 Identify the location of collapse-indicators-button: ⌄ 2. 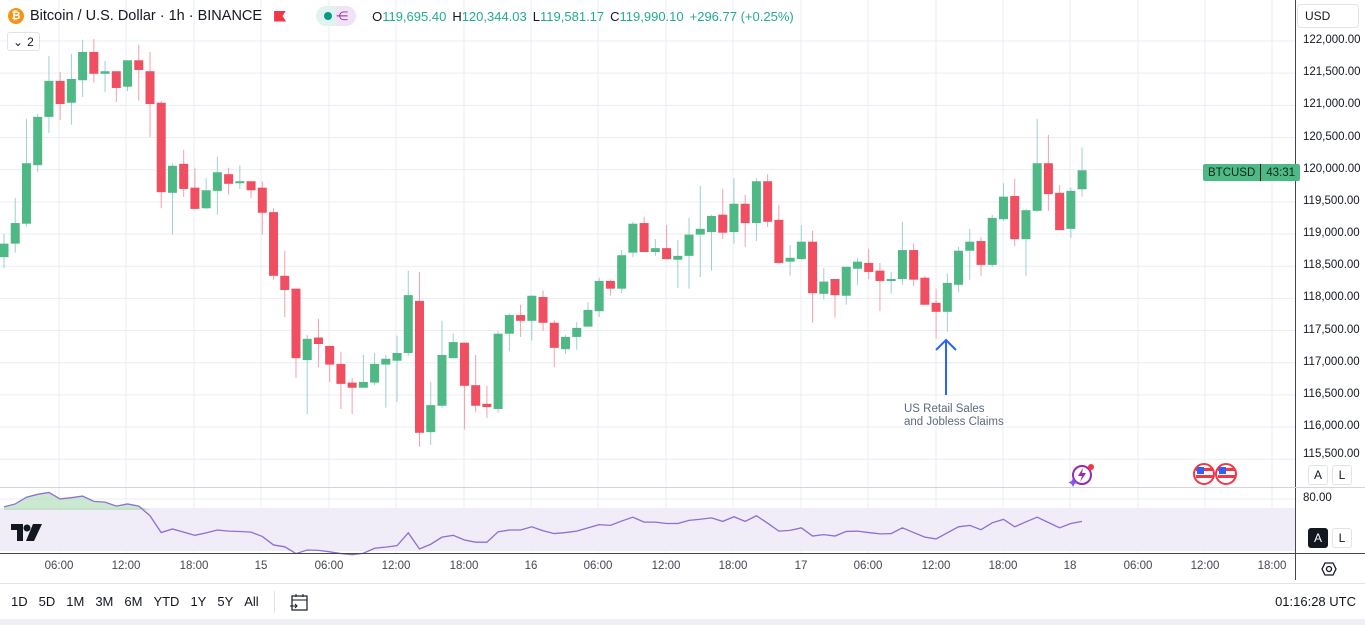
(23, 41).